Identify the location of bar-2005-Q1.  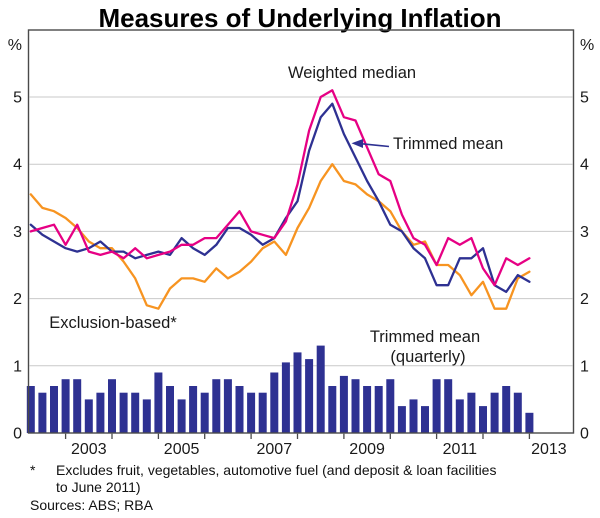
(170, 409).